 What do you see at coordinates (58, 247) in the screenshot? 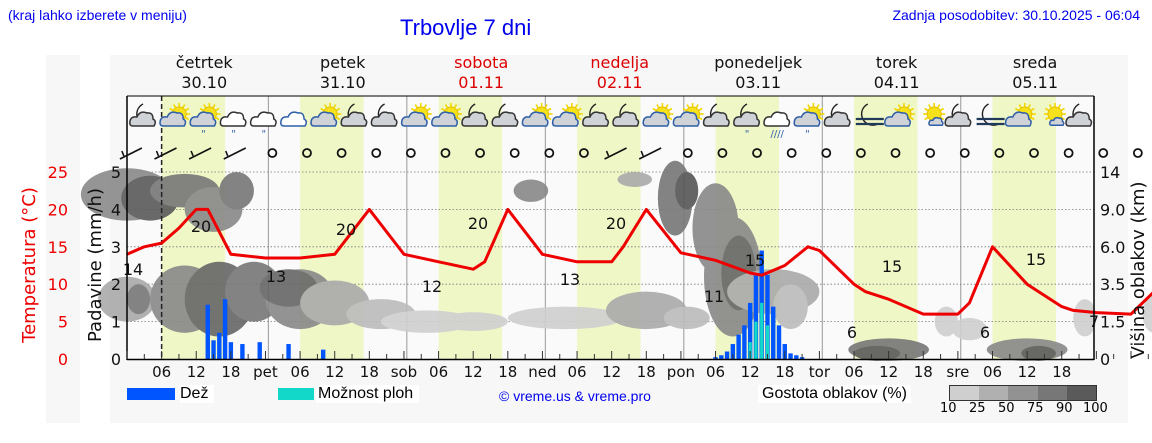
I see `temp-tick: 15` at bounding box center [58, 247].